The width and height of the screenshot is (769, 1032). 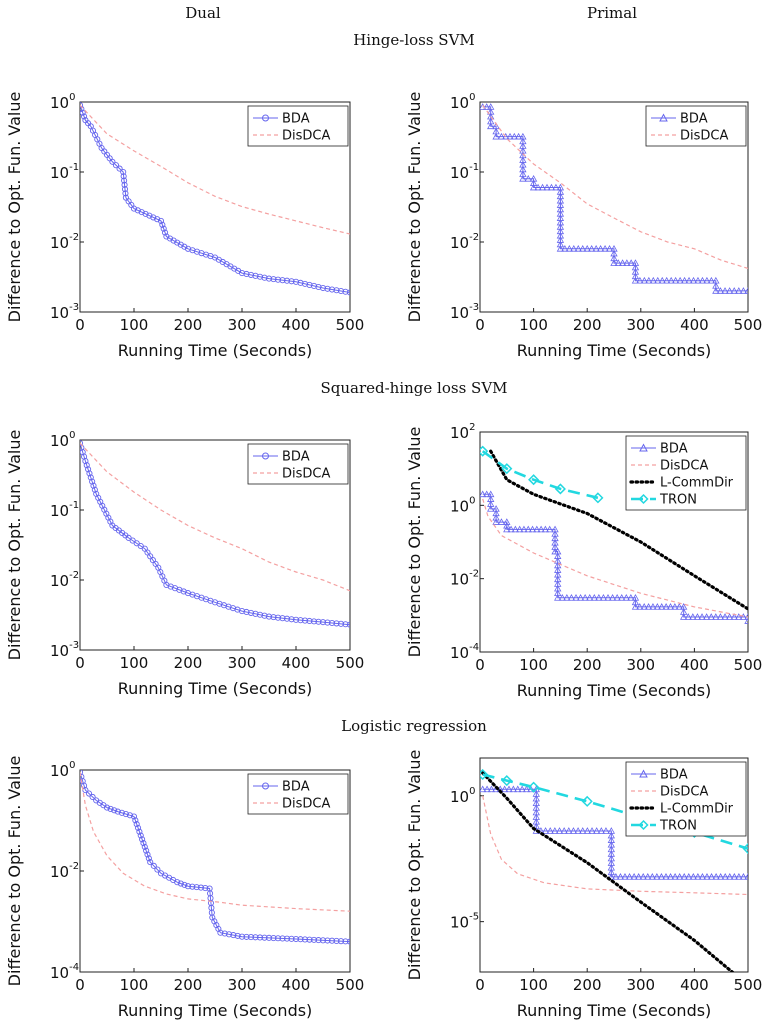 I want to click on legend: BDA DisDCA, so click(x=298, y=794).